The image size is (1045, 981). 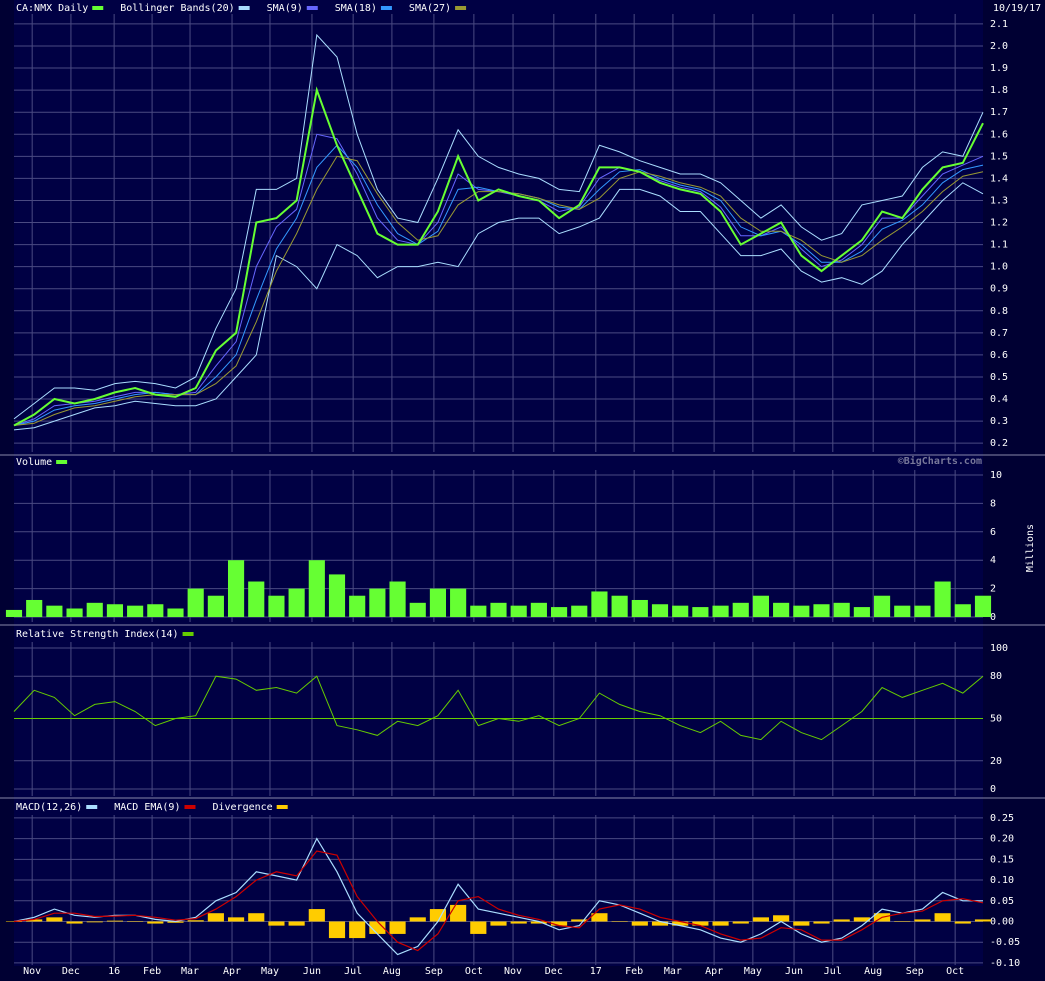 What do you see at coordinates (356, 8) in the screenshot?
I see `legend-label: SMA(18)` at bounding box center [356, 8].